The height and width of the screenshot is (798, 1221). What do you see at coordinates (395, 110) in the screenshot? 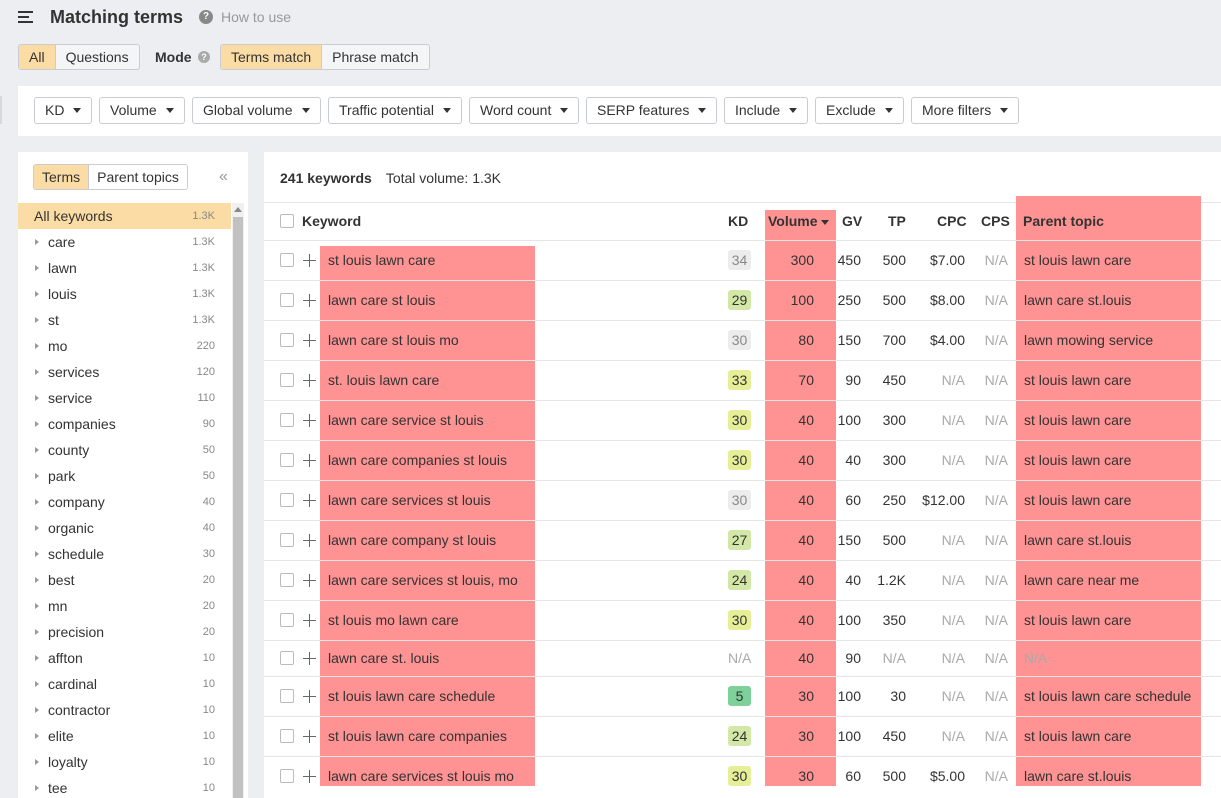
I see `filter-traffic-potential-button: Traffic potential` at bounding box center [395, 110].